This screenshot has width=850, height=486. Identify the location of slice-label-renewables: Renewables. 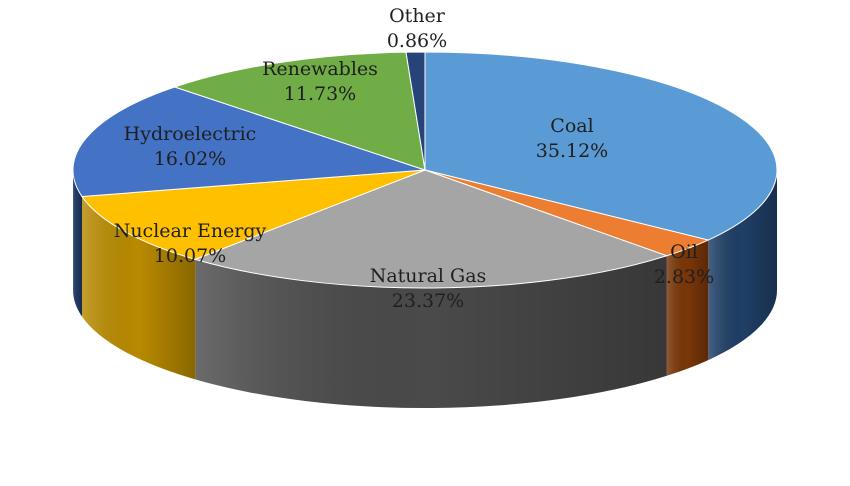
(320, 69).